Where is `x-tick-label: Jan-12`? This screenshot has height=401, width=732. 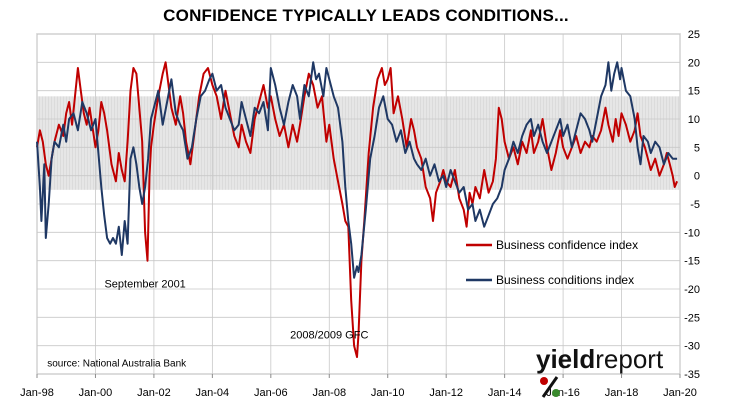 x-tick-label: Jan-12 is located at coordinates (446, 393).